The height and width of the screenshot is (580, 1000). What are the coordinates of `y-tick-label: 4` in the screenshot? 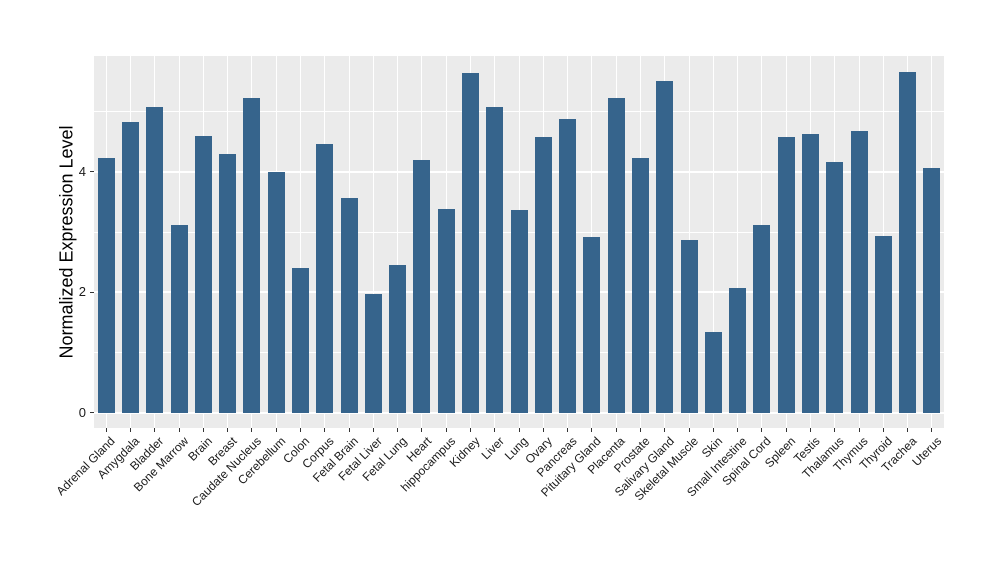 It's located at (82, 171).